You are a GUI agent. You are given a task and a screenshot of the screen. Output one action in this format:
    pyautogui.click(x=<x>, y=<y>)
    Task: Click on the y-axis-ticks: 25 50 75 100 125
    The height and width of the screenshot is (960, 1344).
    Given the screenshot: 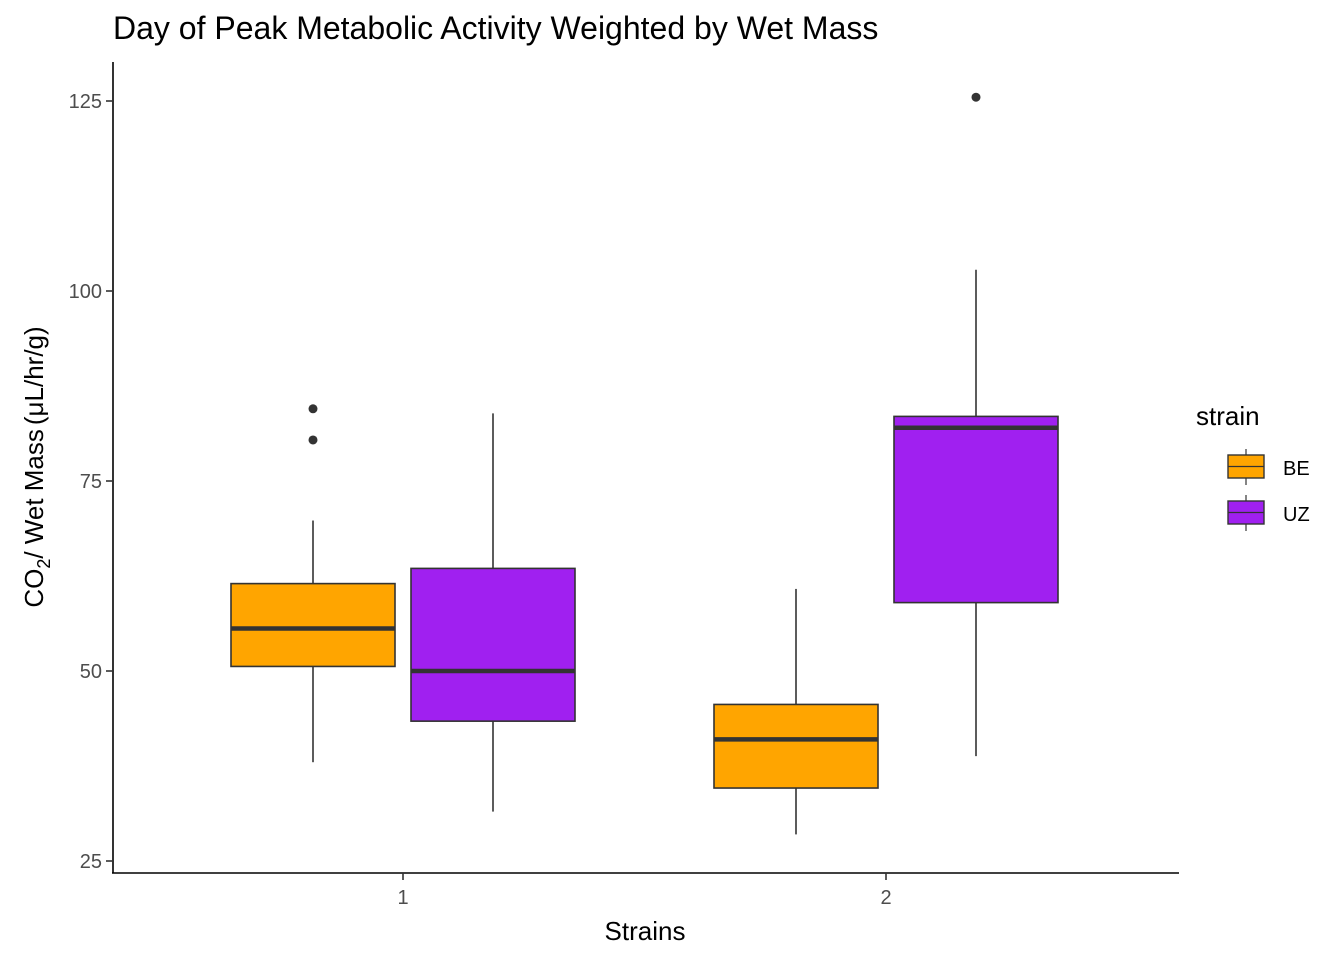 What is the action you would take?
    pyautogui.click(x=91, y=482)
    